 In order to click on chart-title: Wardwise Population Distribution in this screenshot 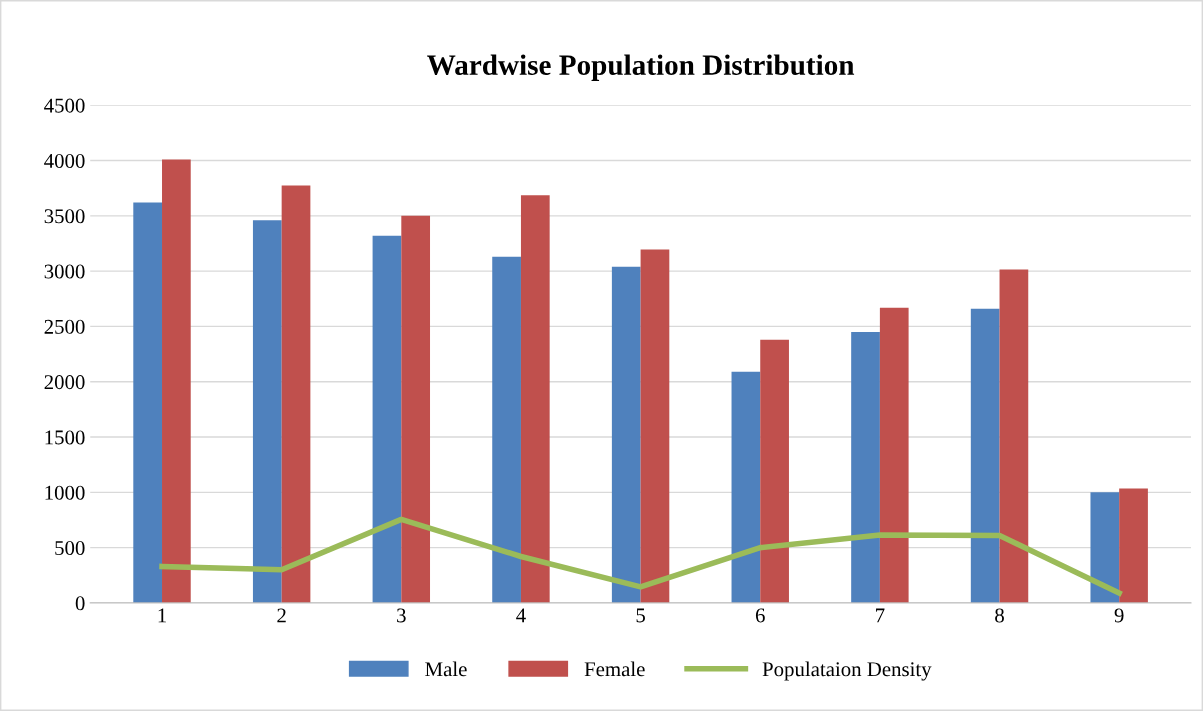, I will do `click(641, 67)`.